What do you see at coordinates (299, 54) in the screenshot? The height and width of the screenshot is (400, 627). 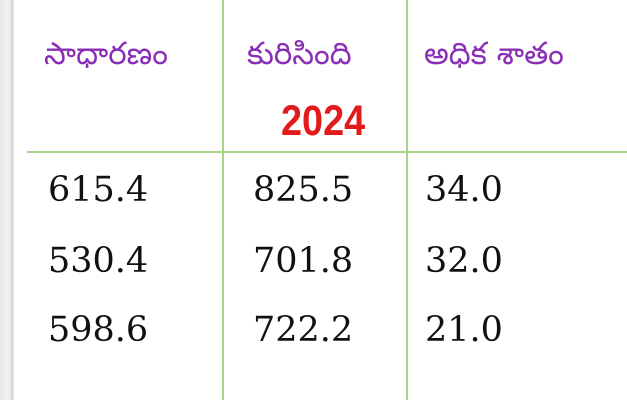 I see `header-received: కురిసింది` at bounding box center [299, 54].